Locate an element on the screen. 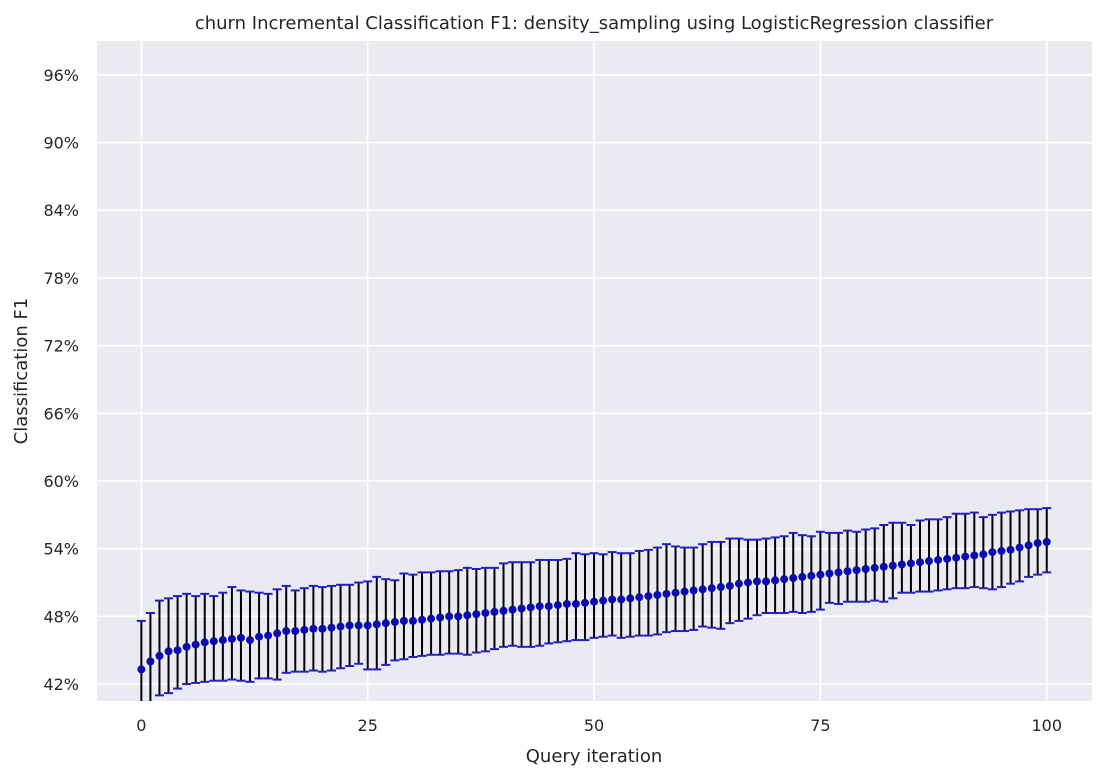 The width and height of the screenshot is (1104, 779). x-tick-label: 50 is located at coordinates (594, 725).